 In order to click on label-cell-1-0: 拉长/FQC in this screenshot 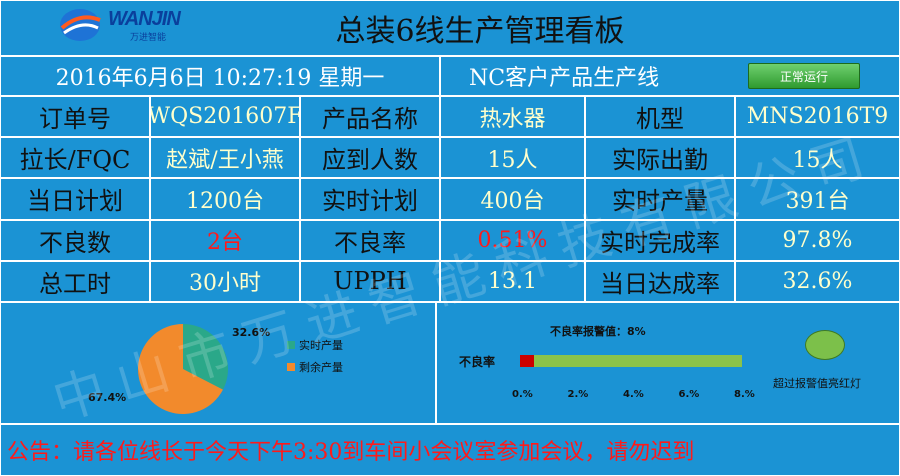, I will do `click(75, 158)`.